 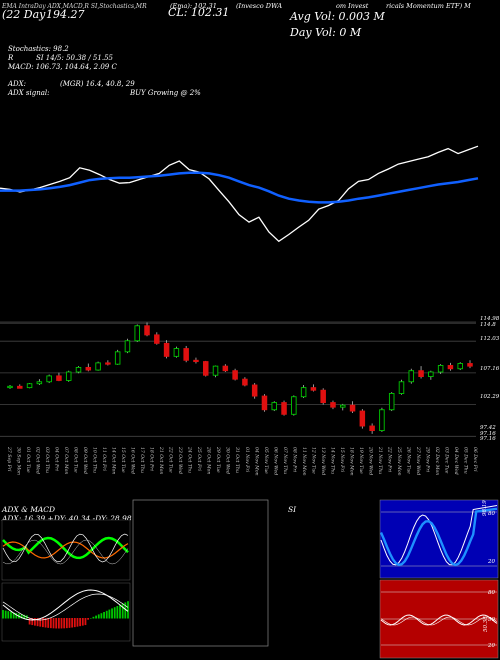 What do you see at coordinates (475, 459) in the screenshot?
I see `date-label: 06 Dec Fri` at bounding box center [475, 459].